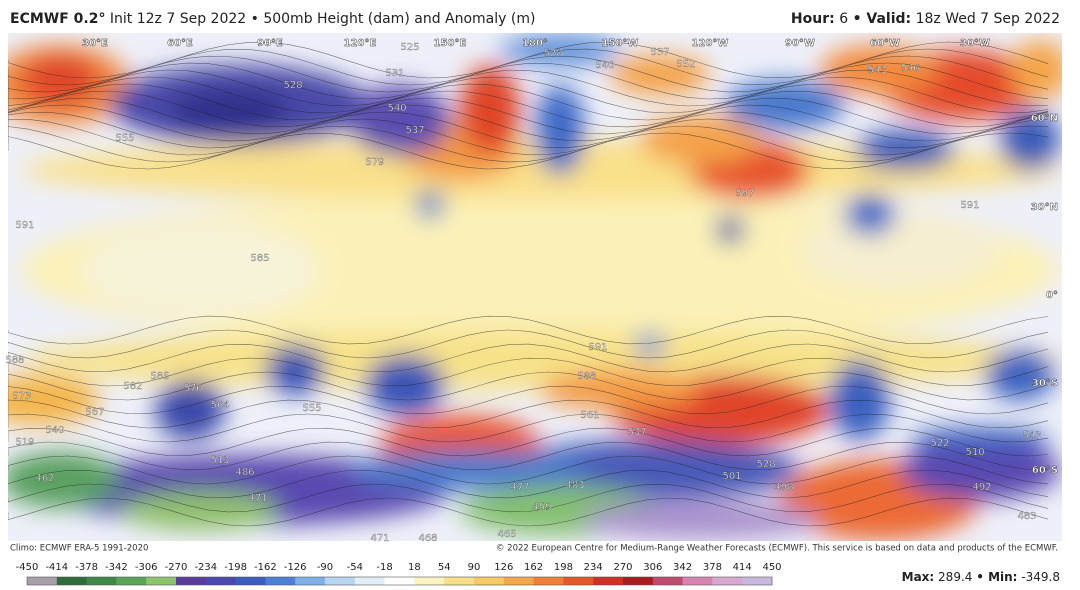 The height and width of the screenshot is (590, 1080). I want to click on contour-label: 567, so click(94, 412).